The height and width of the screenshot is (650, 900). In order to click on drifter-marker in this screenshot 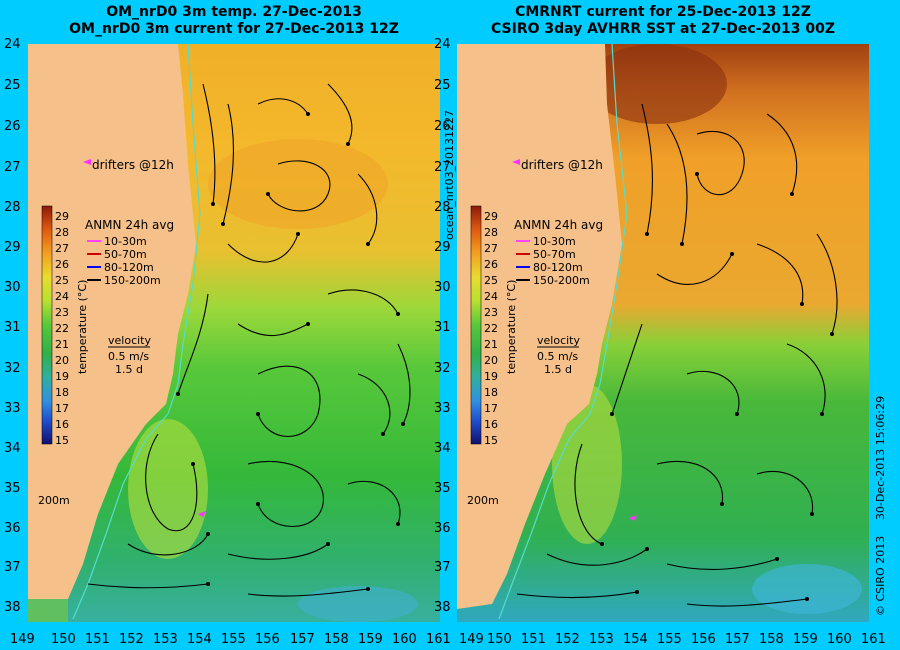, I will do `click(633, 518)`.